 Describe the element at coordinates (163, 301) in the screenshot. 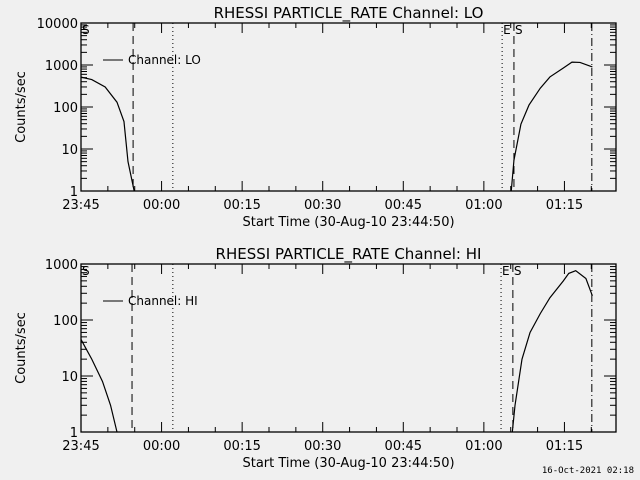

I see `legend-label: Channel: HI` at that location.